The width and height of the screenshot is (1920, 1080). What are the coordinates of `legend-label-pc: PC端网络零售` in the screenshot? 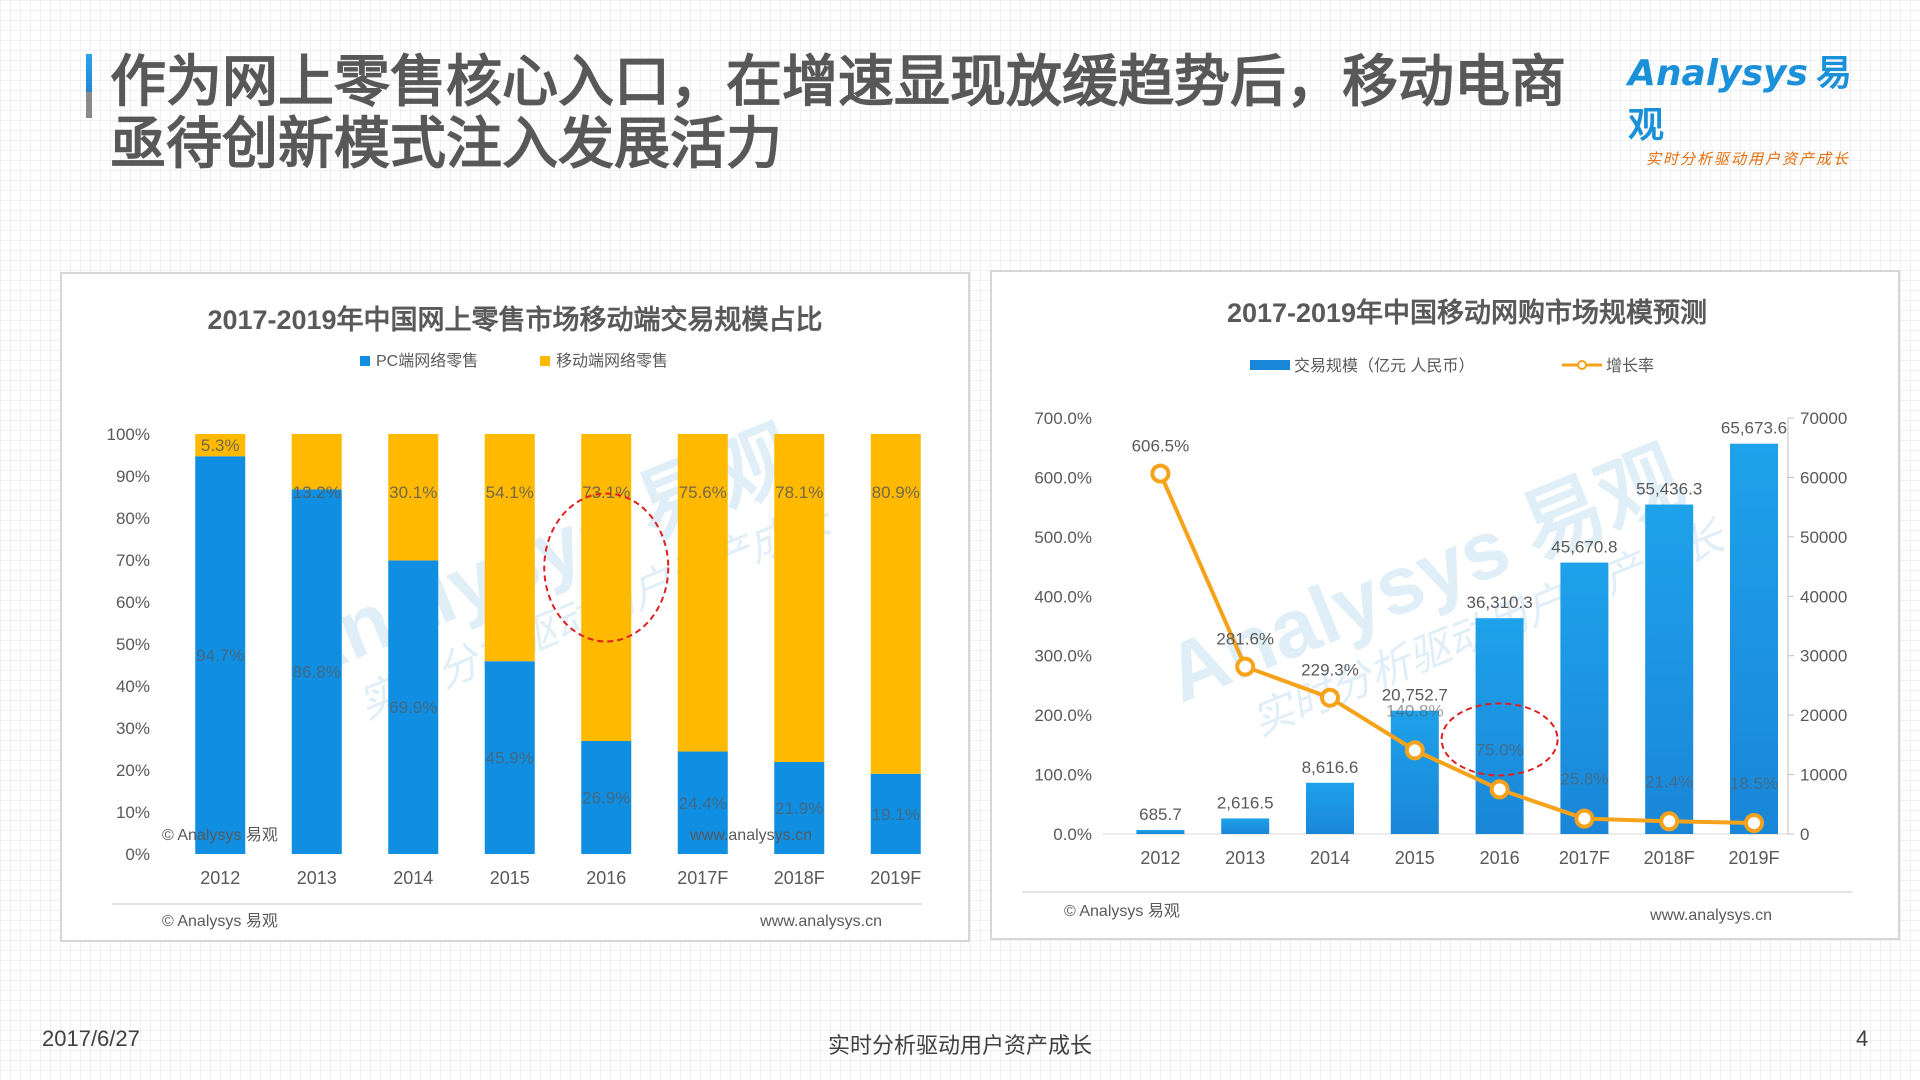 It's located at (427, 360).